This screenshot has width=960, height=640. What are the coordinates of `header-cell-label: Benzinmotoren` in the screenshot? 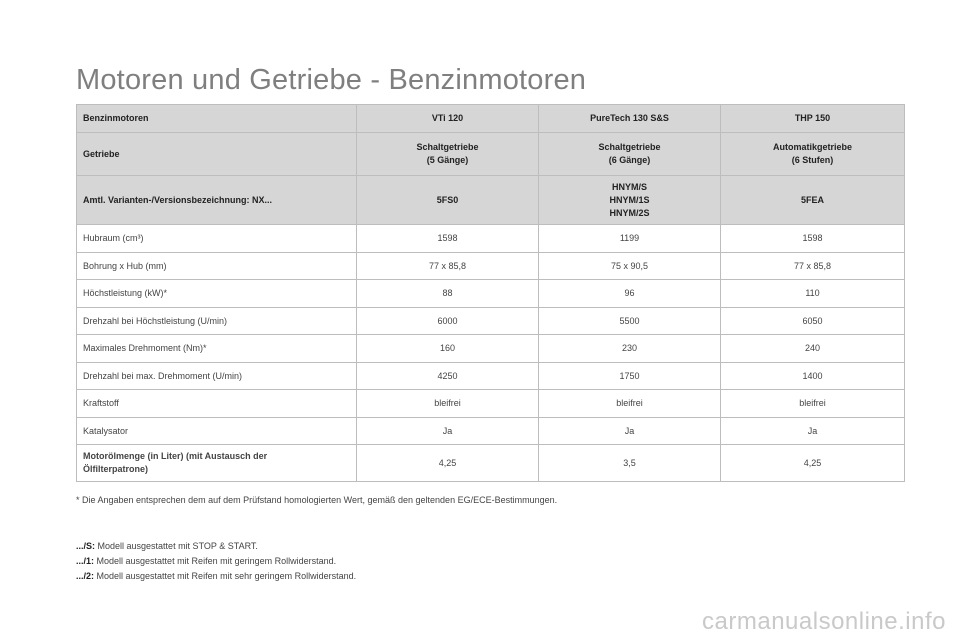 It's located at (216, 118).